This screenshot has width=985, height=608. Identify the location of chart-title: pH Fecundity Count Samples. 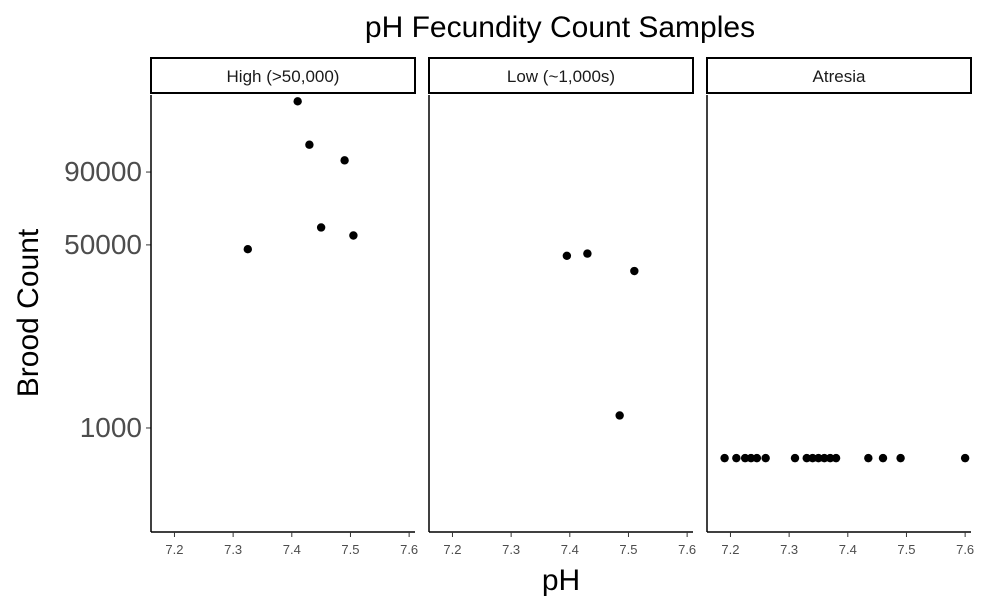
(560, 27).